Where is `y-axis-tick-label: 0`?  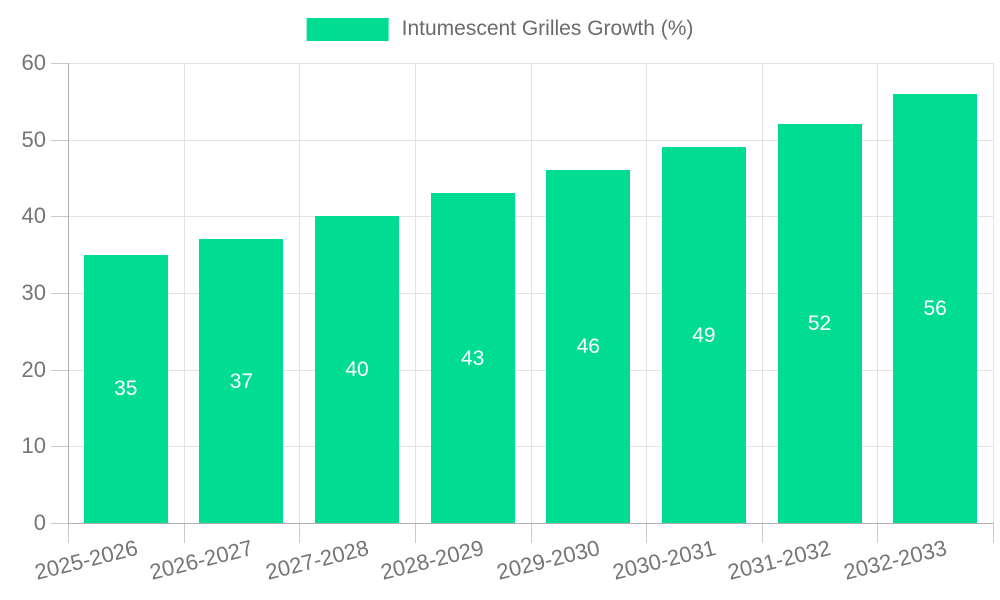
y-axis-tick-label: 0 is located at coordinates (39, 522).